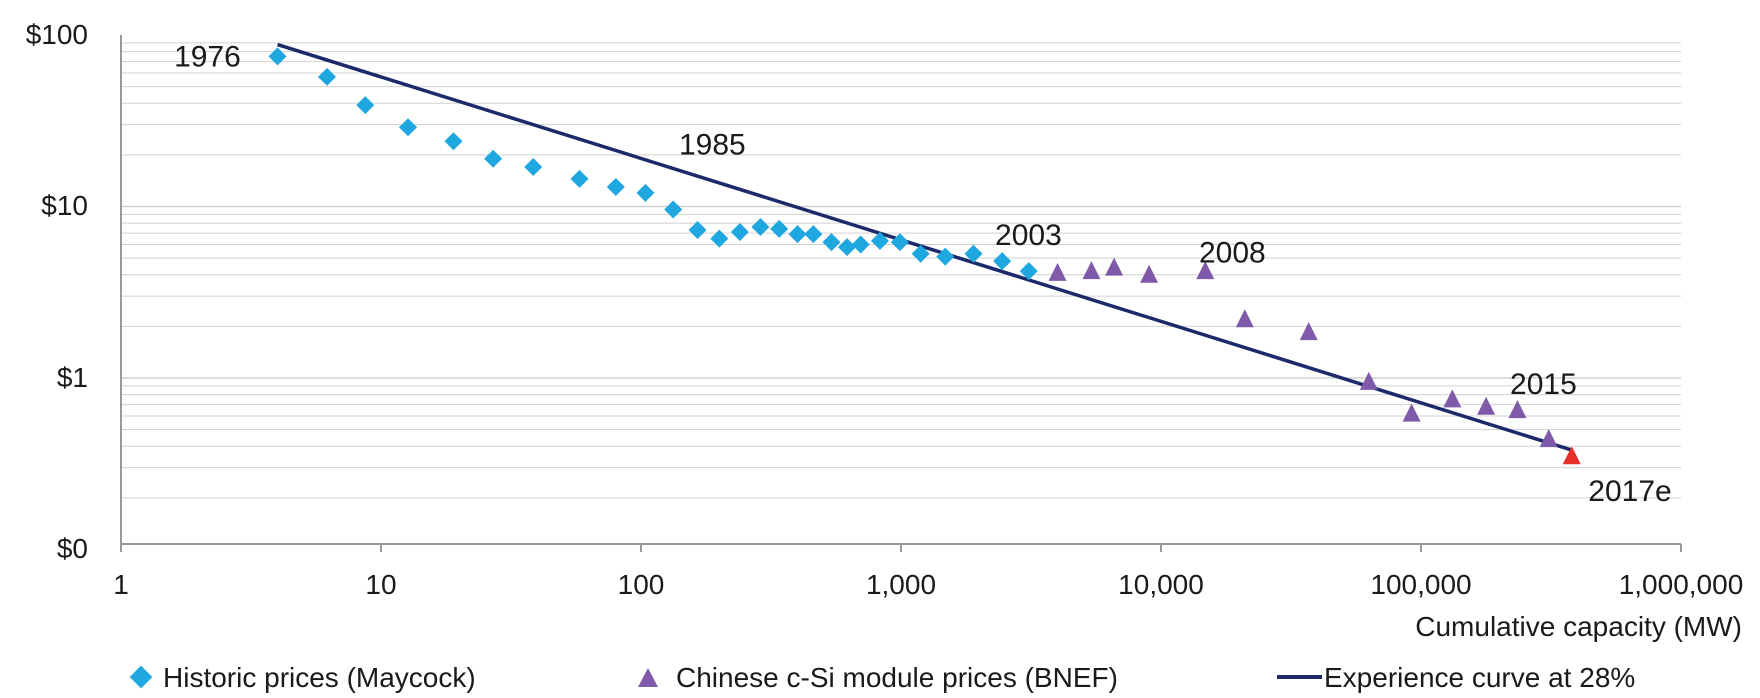 Image resolution: width=1760 pixels, height=698 pixels. What do you see at coordinates (121, 584) in the screenshot?
I see `x-tick-label-1: 1` at bounding box center [121, 584].